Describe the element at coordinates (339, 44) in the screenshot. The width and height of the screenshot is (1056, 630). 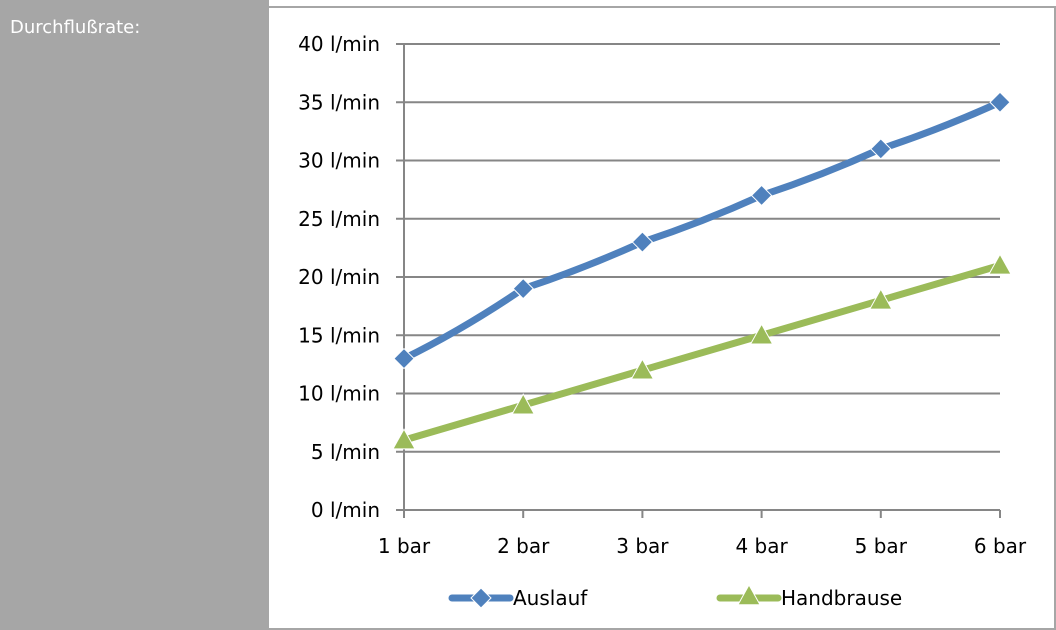
I see `y-tick-label: 40 l/min` at that location.